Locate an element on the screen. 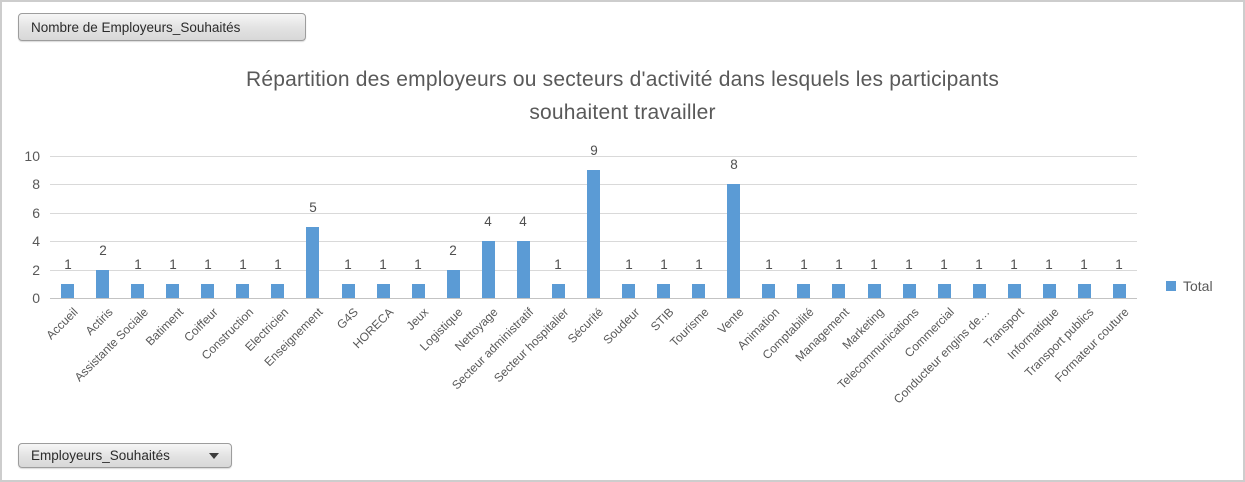  x-axis-line is located at coordinates (593, 298).